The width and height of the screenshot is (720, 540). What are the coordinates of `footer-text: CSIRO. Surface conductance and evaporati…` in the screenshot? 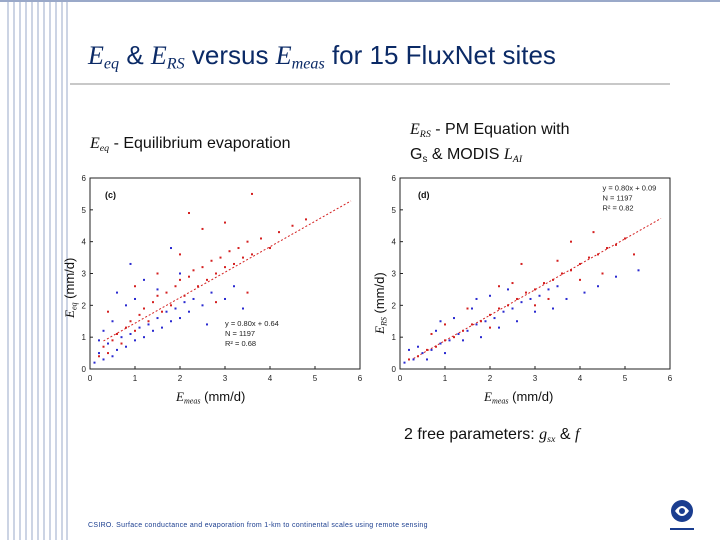 It's located at (258, 525).